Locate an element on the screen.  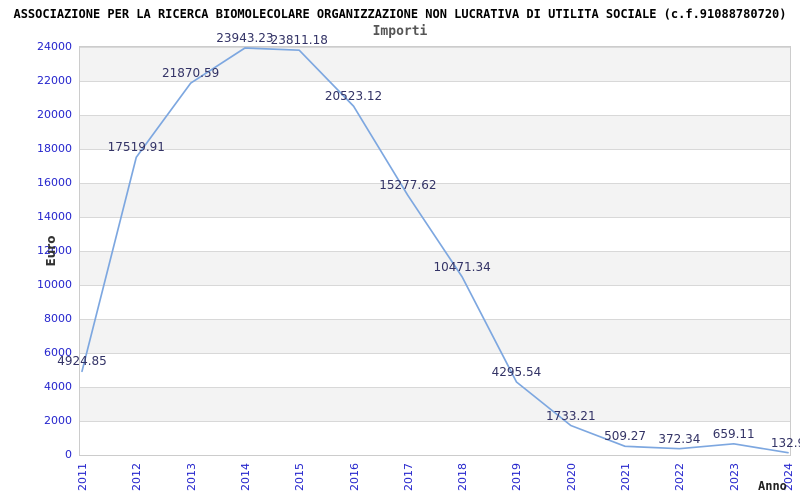
chart-title: Importi is located at coordinates (400, 31).